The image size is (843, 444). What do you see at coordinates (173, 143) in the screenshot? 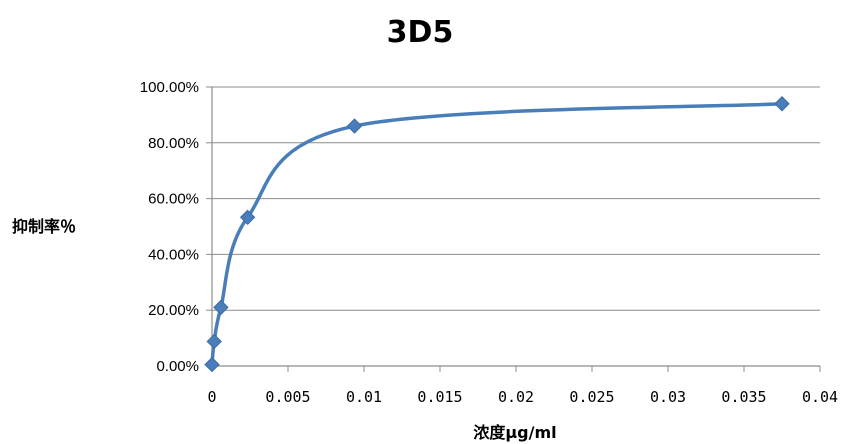
I see `y-tick-label: 80.00%` at bounding box center [173, 143].